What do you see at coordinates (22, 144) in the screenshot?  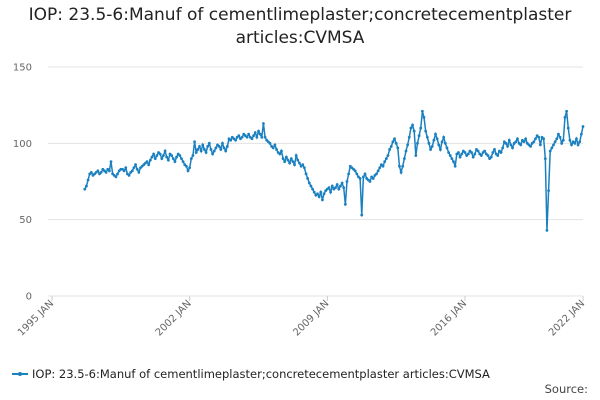 I see `y-tick-label: 100` at bounding box center [22, 144].